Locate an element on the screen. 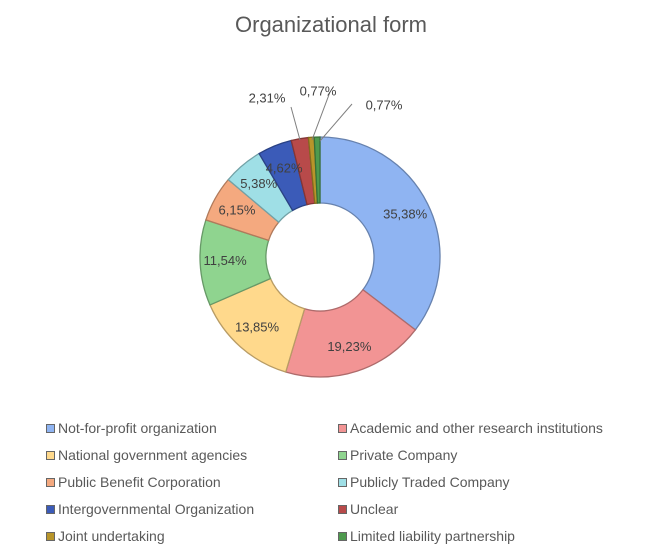  legend-item-7: Unclear is located at coordinates (368, 509).